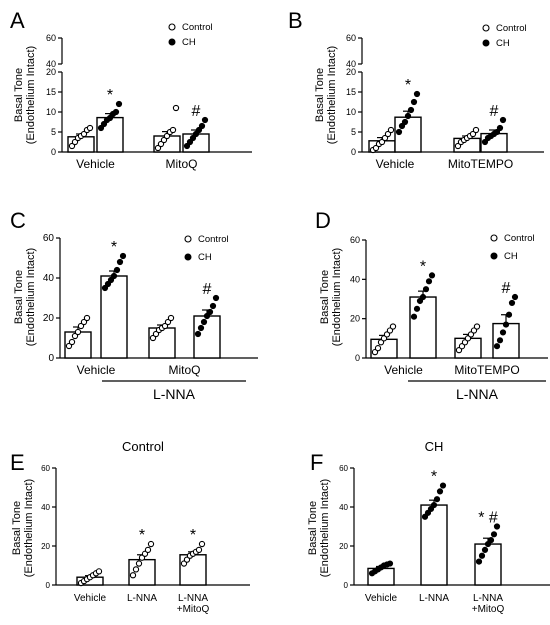 This screenshot has width=550, height=625. Describe the element at coordinates (17, 20) in the screenshot. I see `panel-letter: A` at that location.